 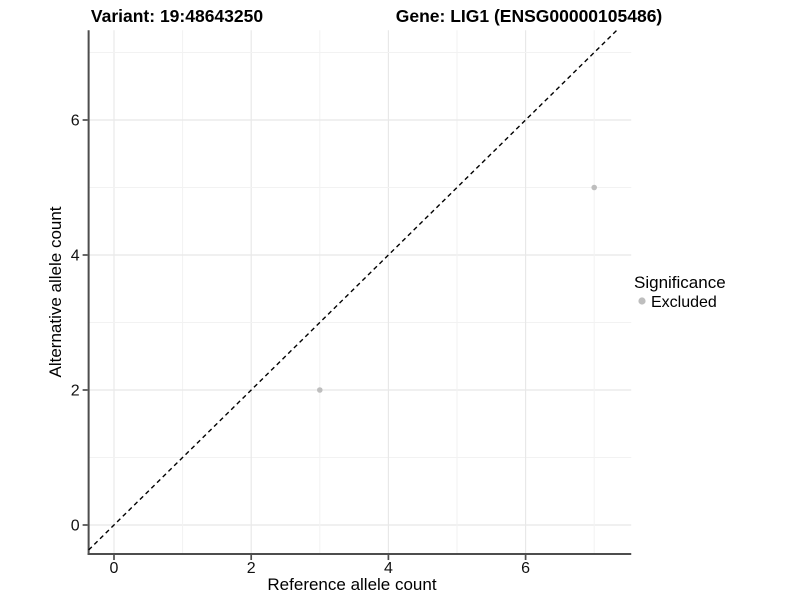 I want to click on x-tick-label: 2, so click(x=251, y=568).